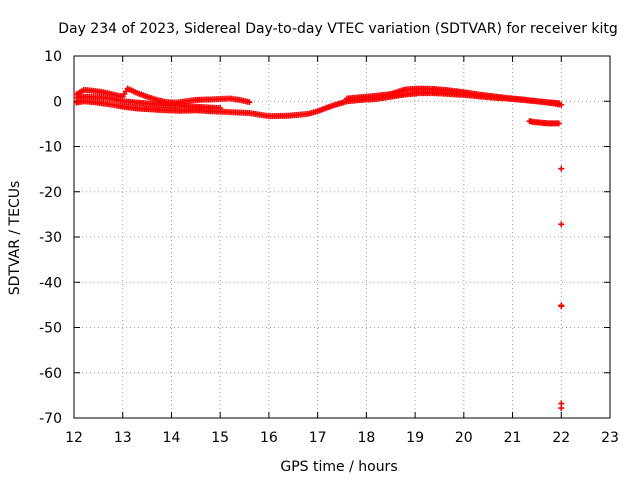  I want to click on y-tick-label: -30, so click(50, 238).